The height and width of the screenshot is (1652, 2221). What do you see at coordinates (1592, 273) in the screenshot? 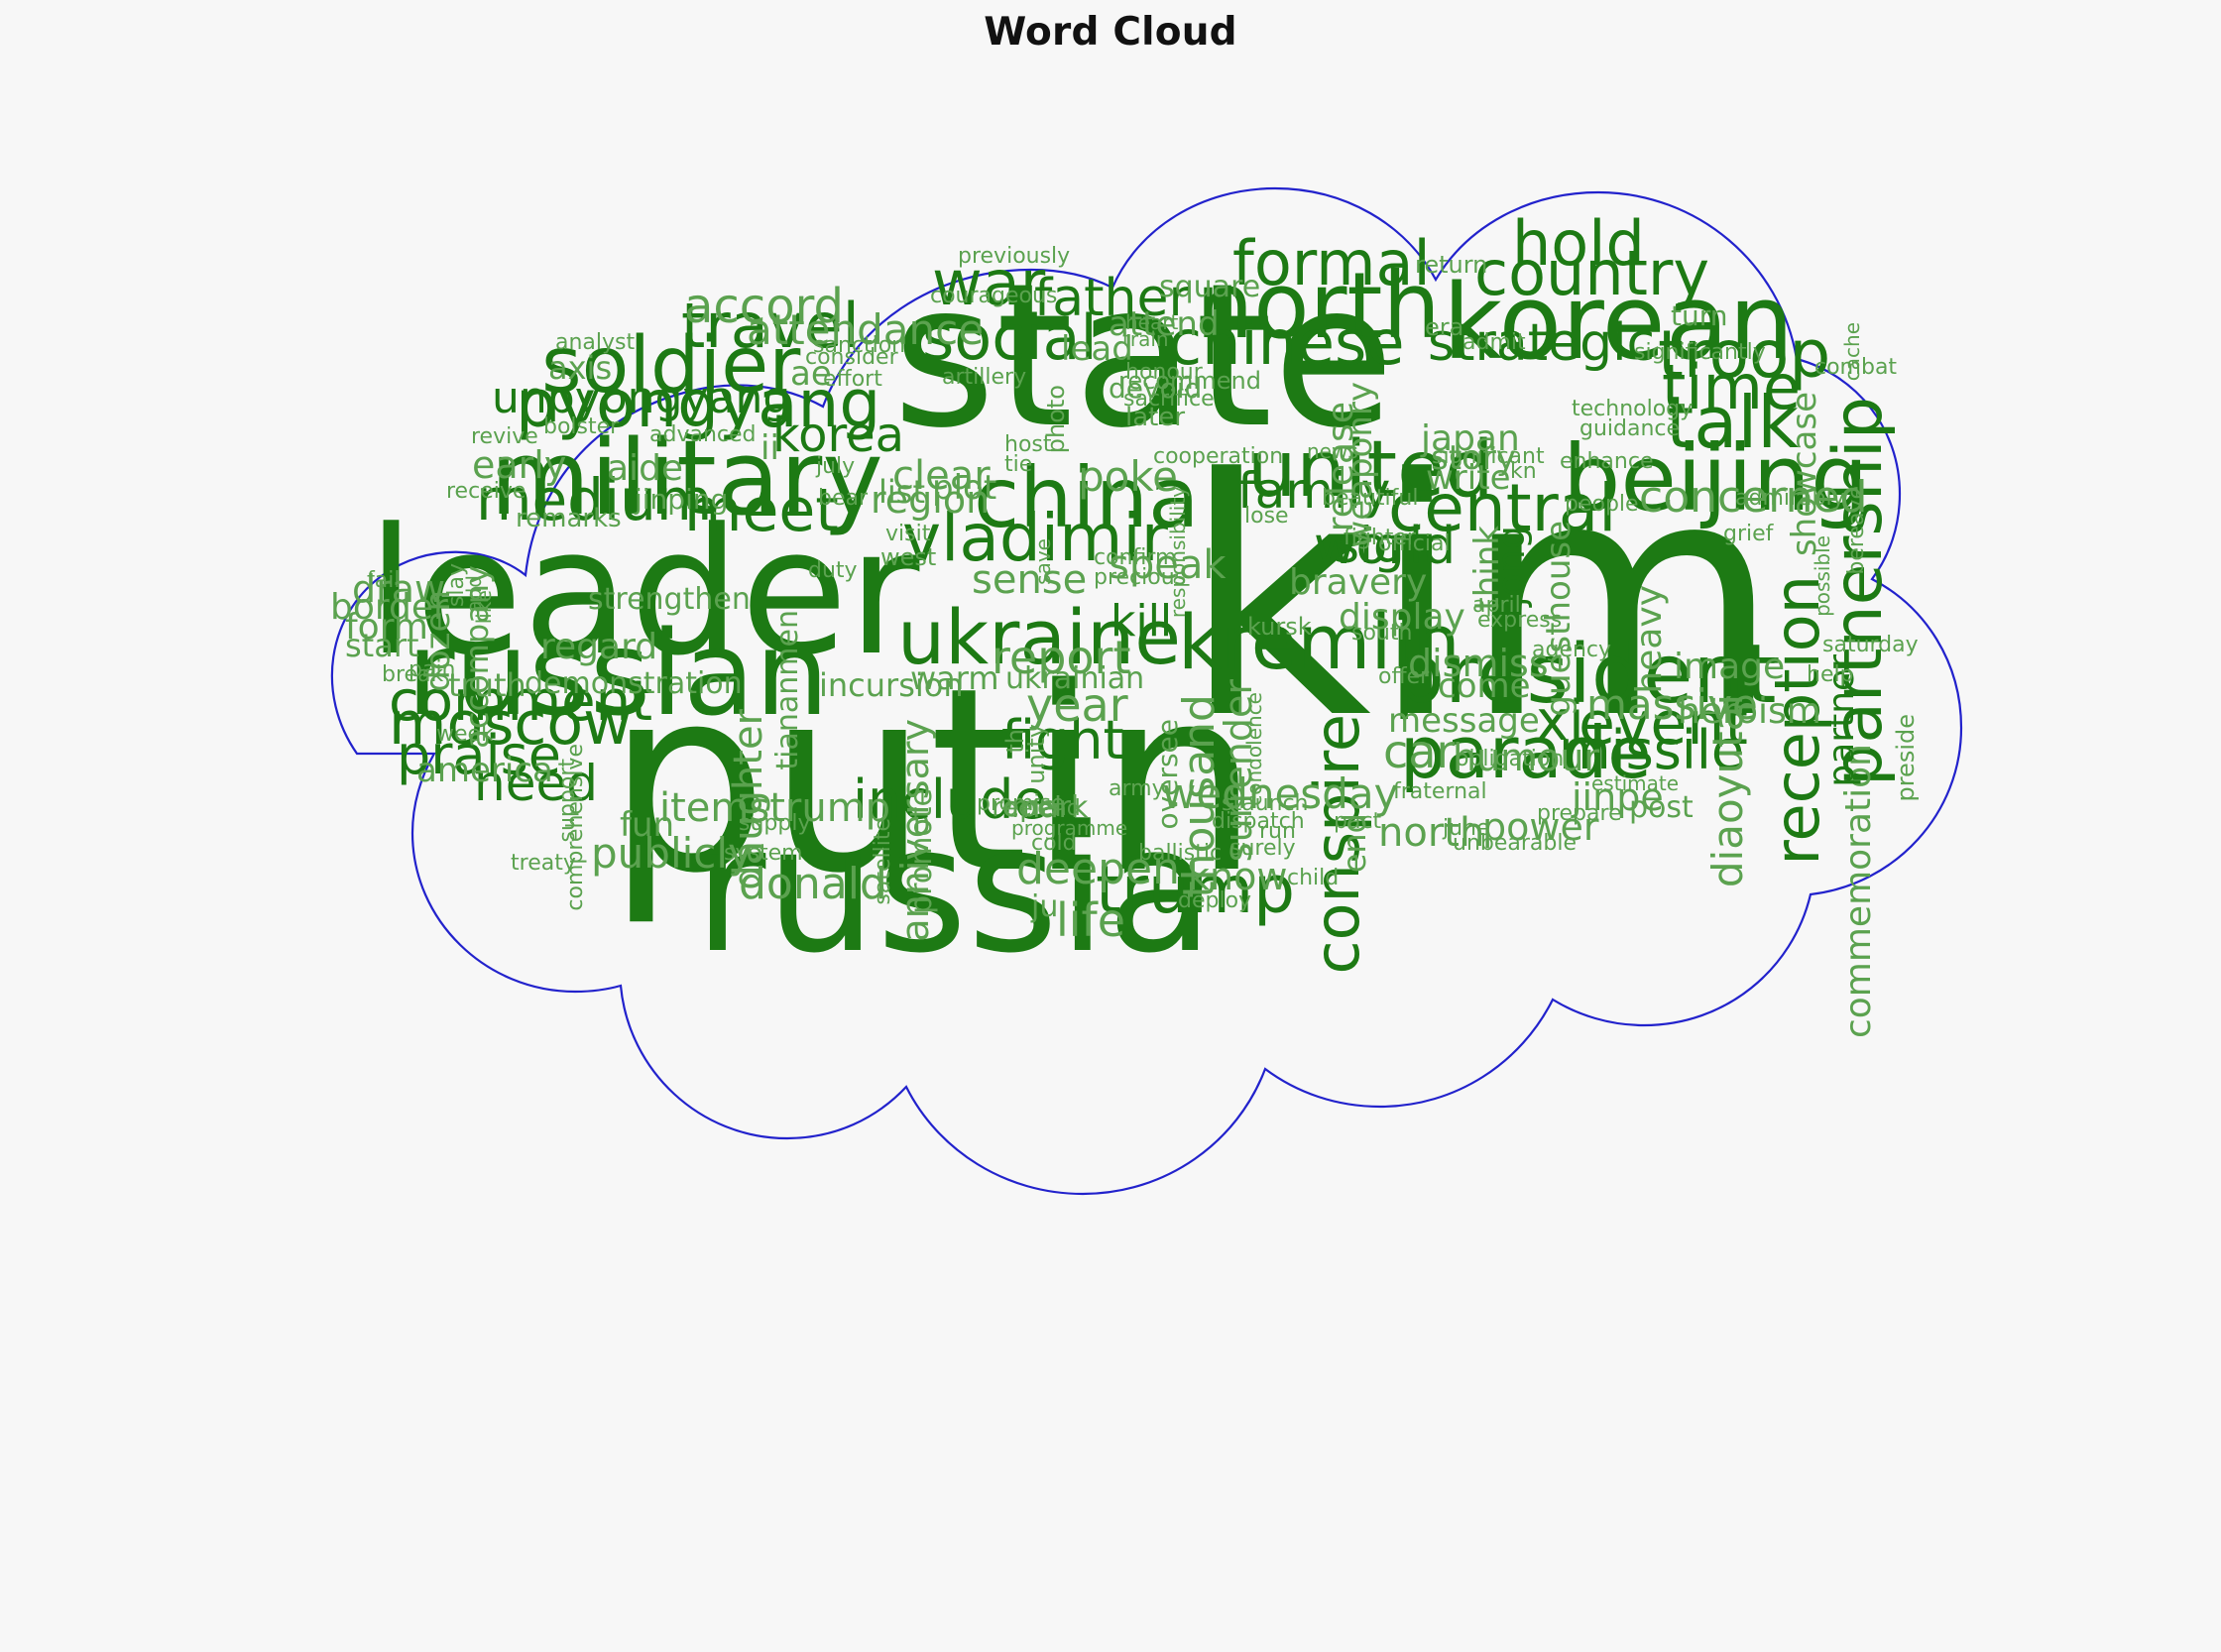
I see `cloud-word: country` at bounding box center [1592, 273].